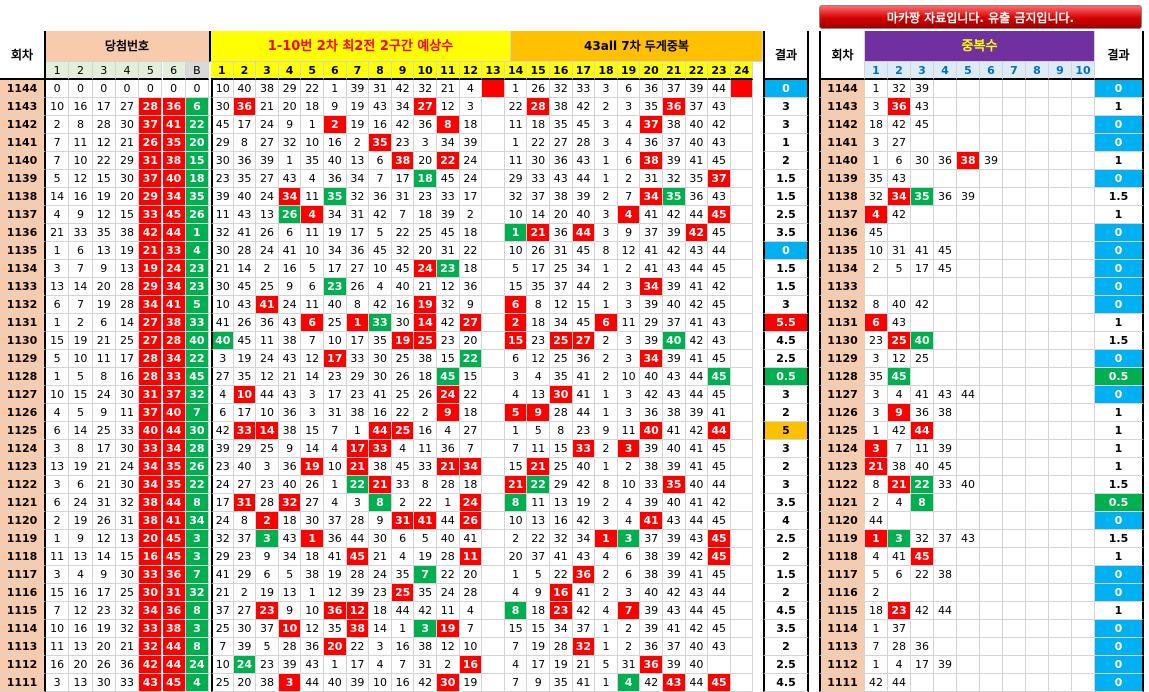  I want to click on dup-number: 23, so click(876, 341).